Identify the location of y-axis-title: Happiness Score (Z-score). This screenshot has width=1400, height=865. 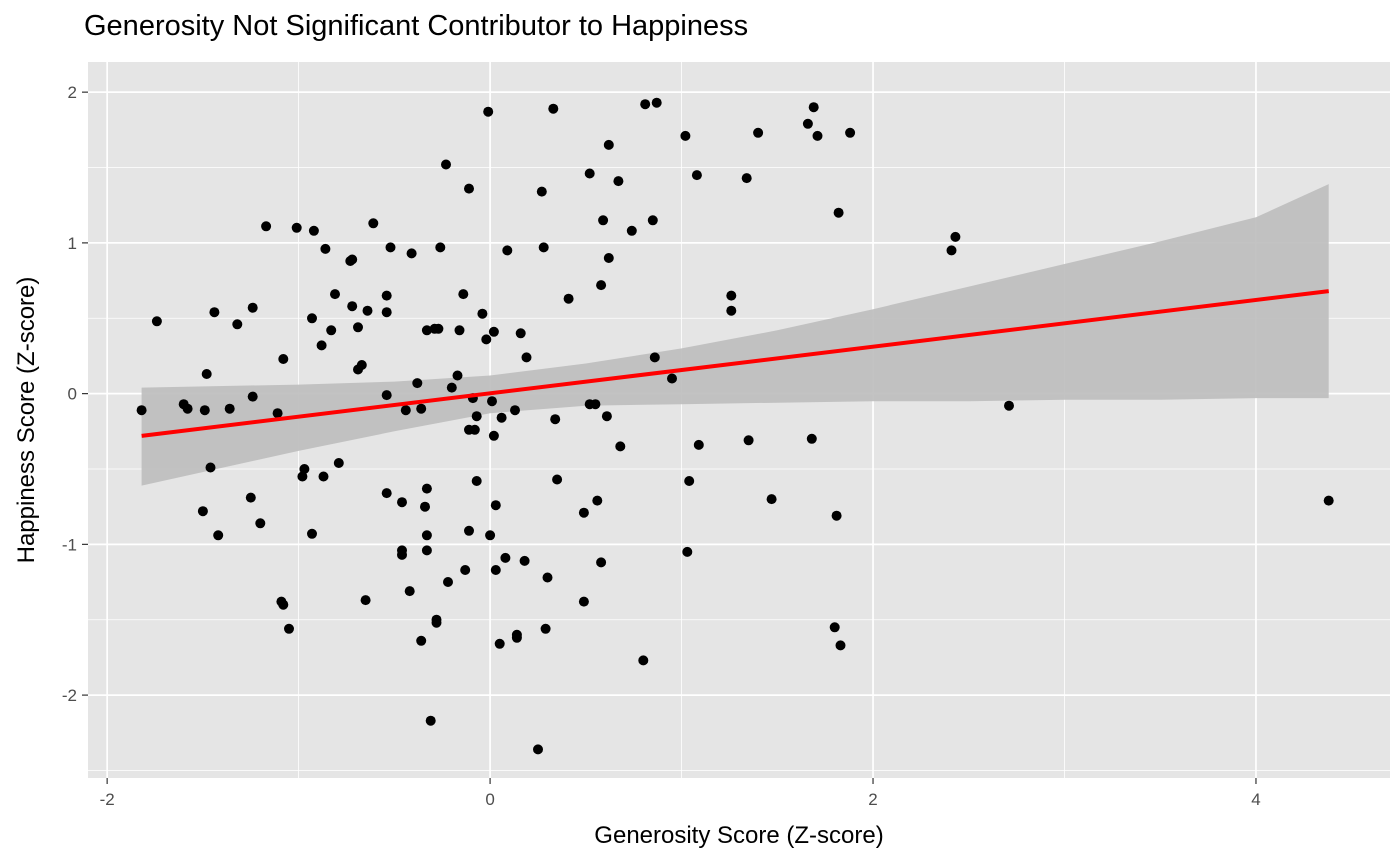
(26, 420).